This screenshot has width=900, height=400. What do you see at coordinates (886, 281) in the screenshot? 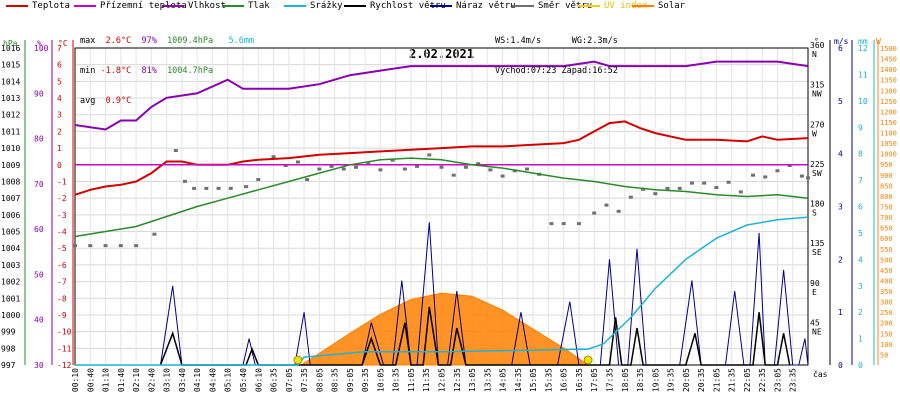
I see `solar-tick-label: 400` at bounding box center [886, 281].